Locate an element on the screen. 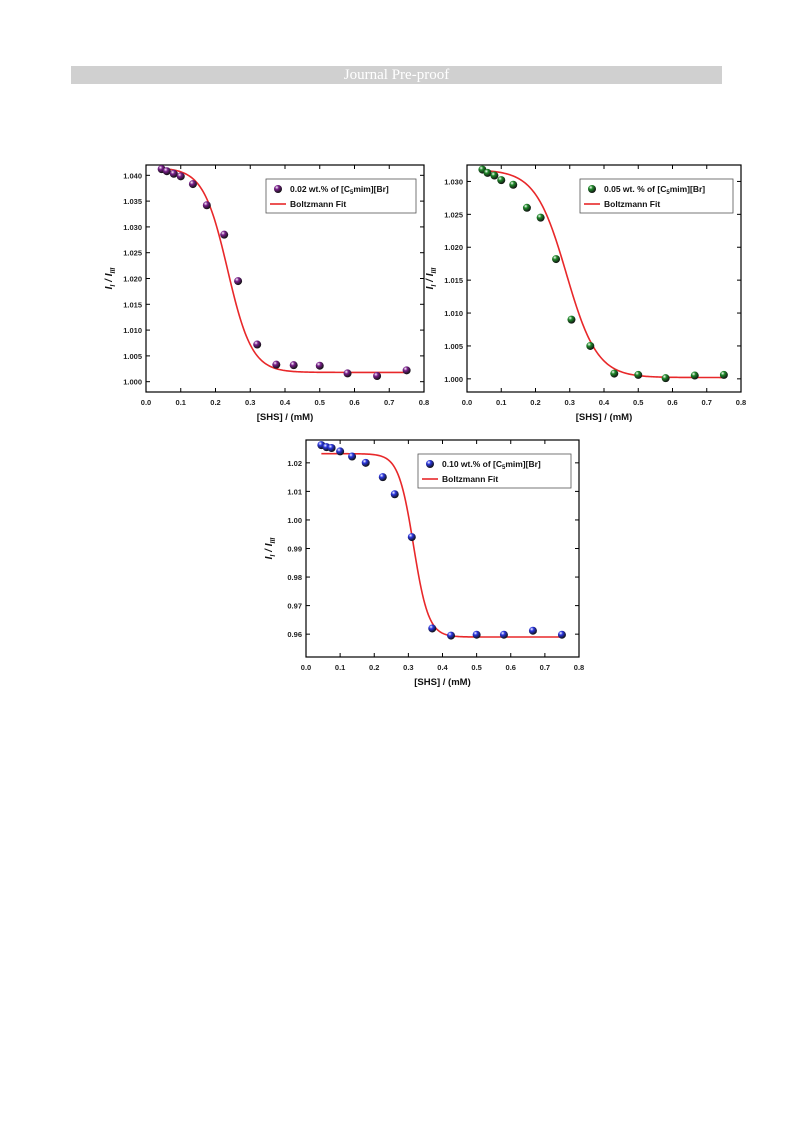  y-tick-label: 1.02 is located at coordinates (294, 463).